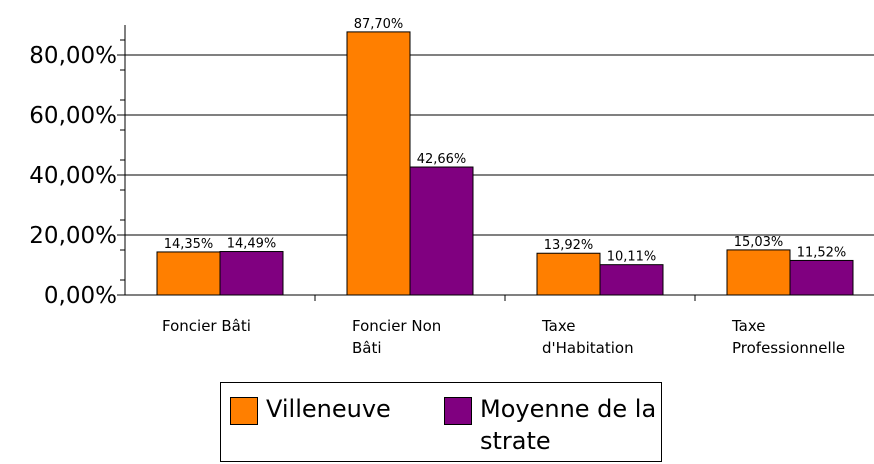 The width and height of the screenshot is (874, 464). I want to click on value-label: 87,70%, so click(379, 24).